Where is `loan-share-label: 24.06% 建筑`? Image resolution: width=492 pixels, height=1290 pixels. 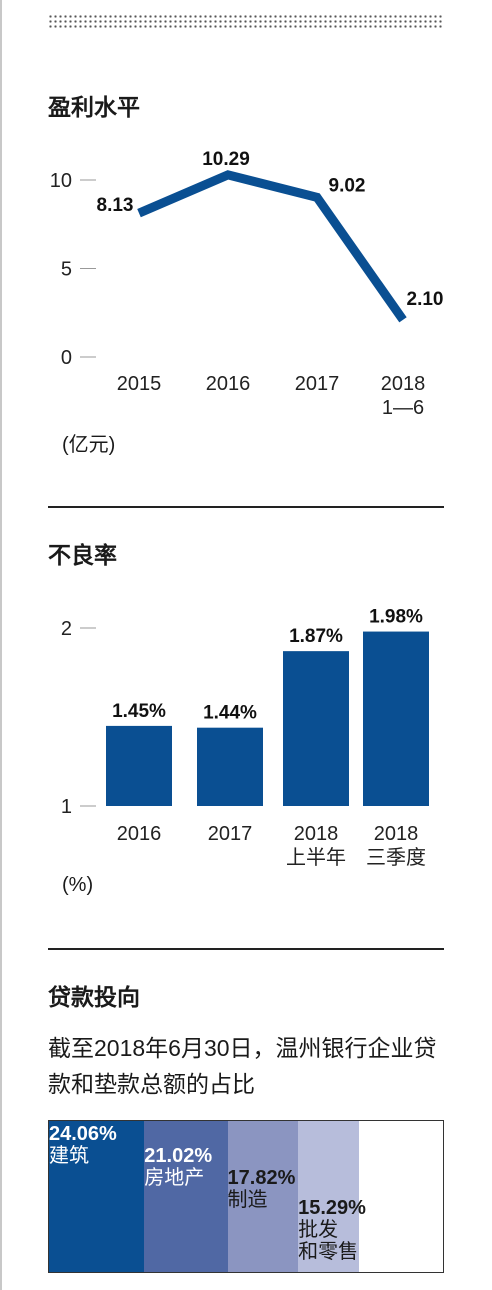 loan-share-label: 24.06% 建筑 is located at coordinates (83, 1145).